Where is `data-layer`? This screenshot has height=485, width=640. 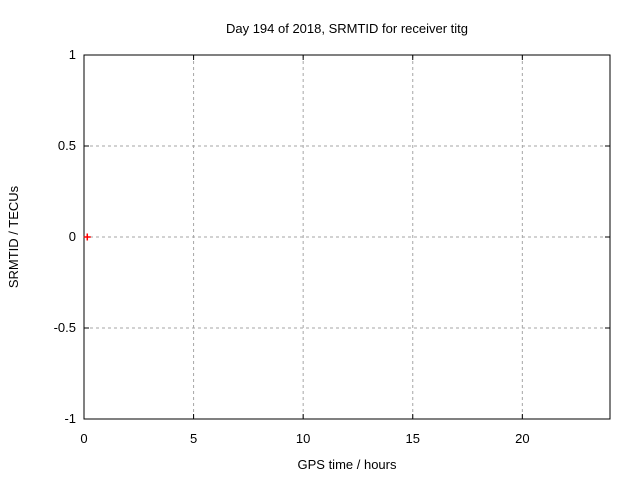
data-layer is located at coordinates (87, 237).